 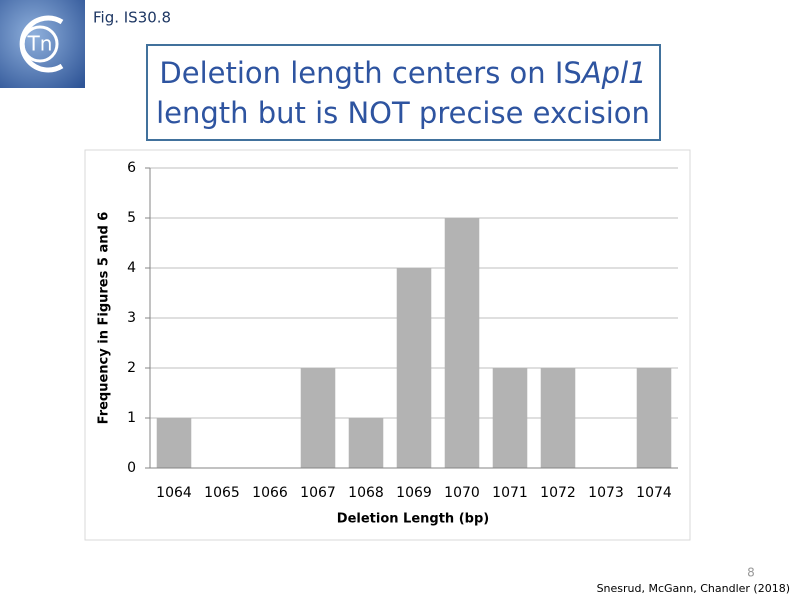 I want to click on citation: Snesrud, McGann, Chandler (2018), so click(x=693, y=588).